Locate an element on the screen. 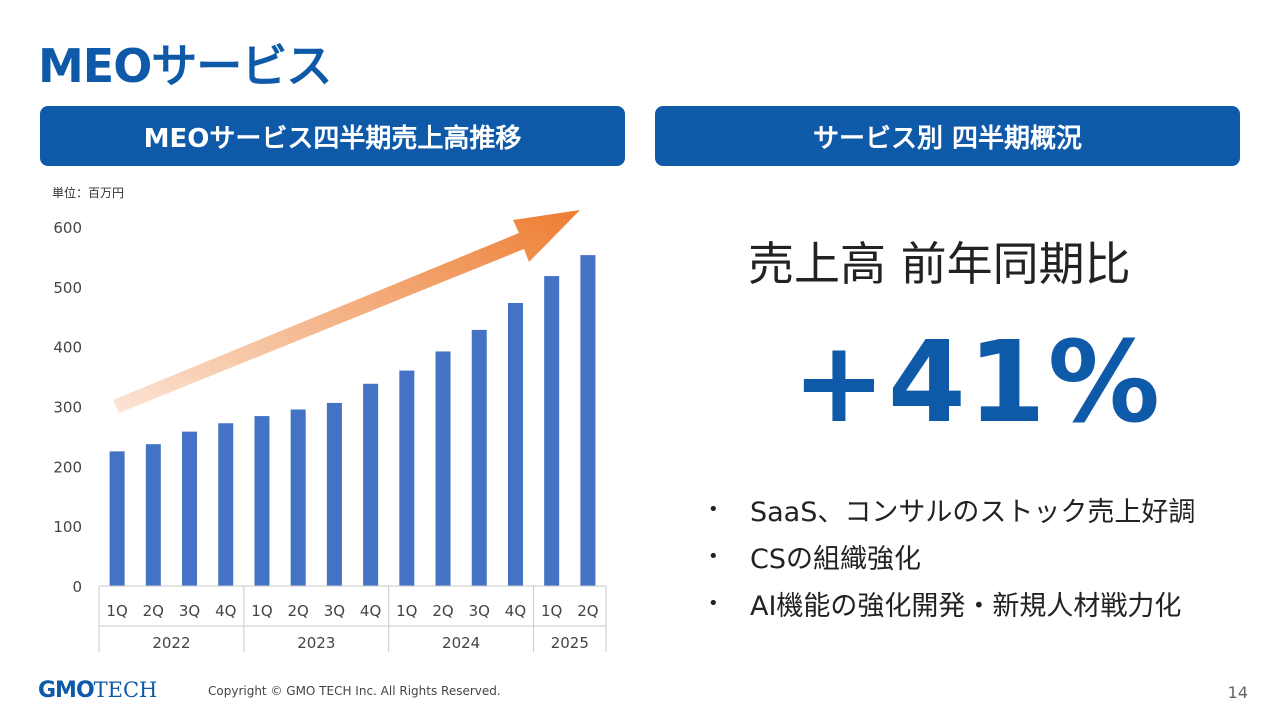 The width and height of the screenshot is (1280, 720). x-group-label: 2025 is located at coordinates (570, 643).